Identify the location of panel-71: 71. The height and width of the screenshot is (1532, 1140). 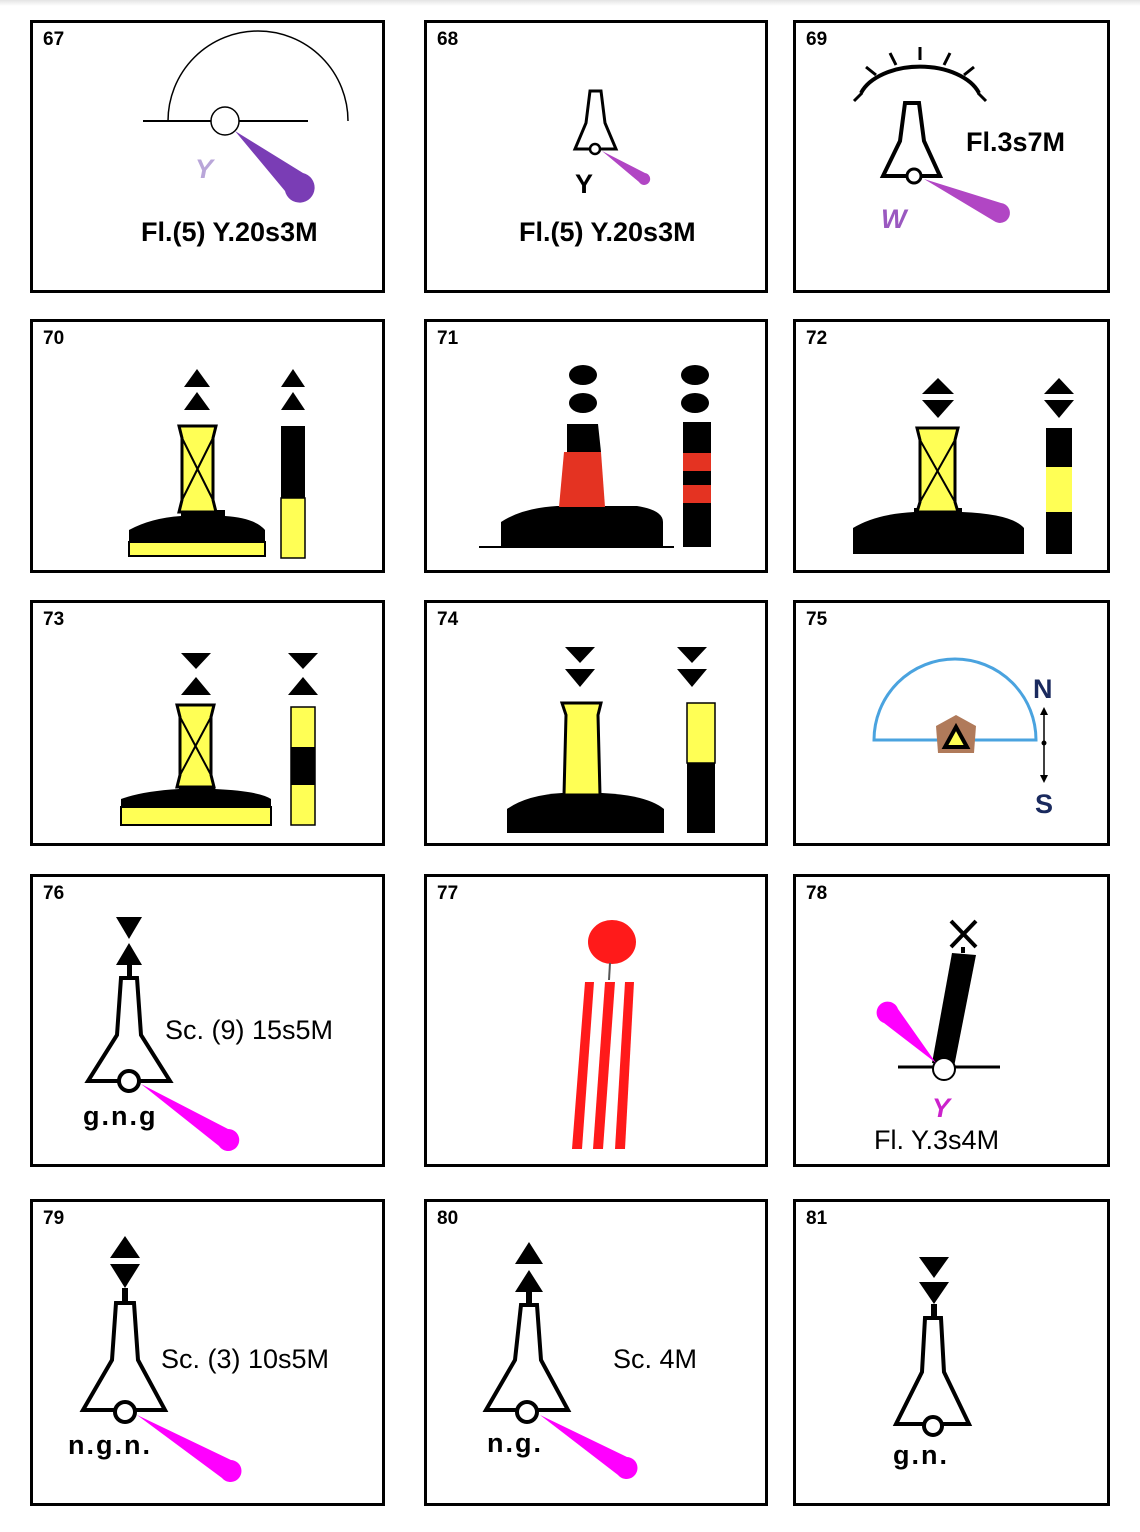
(596, 446).